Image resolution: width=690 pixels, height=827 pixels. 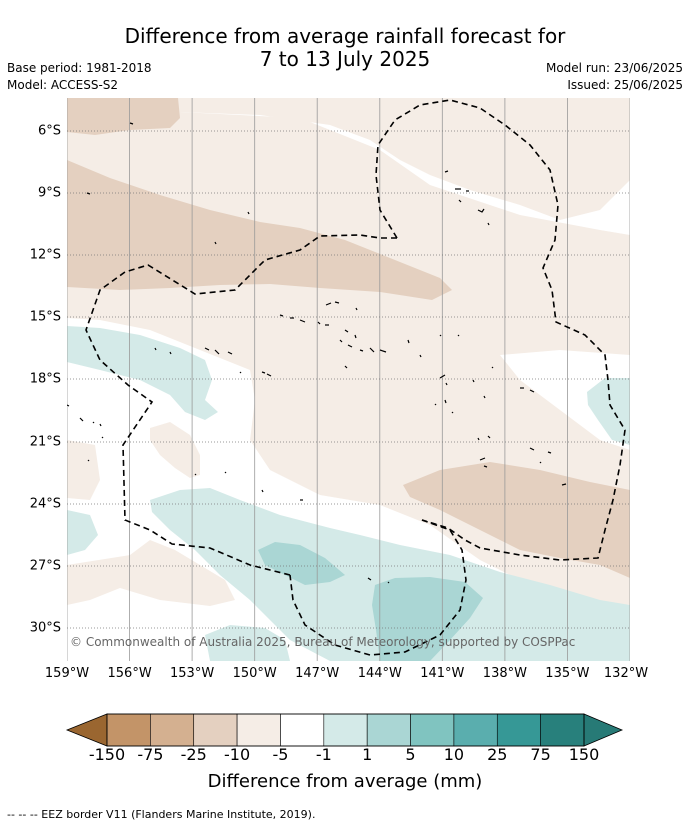 What do you see at coordinates (516, 520) in the screenshot?
I see `dry-region-southeast` at bounding box center [516, 520].